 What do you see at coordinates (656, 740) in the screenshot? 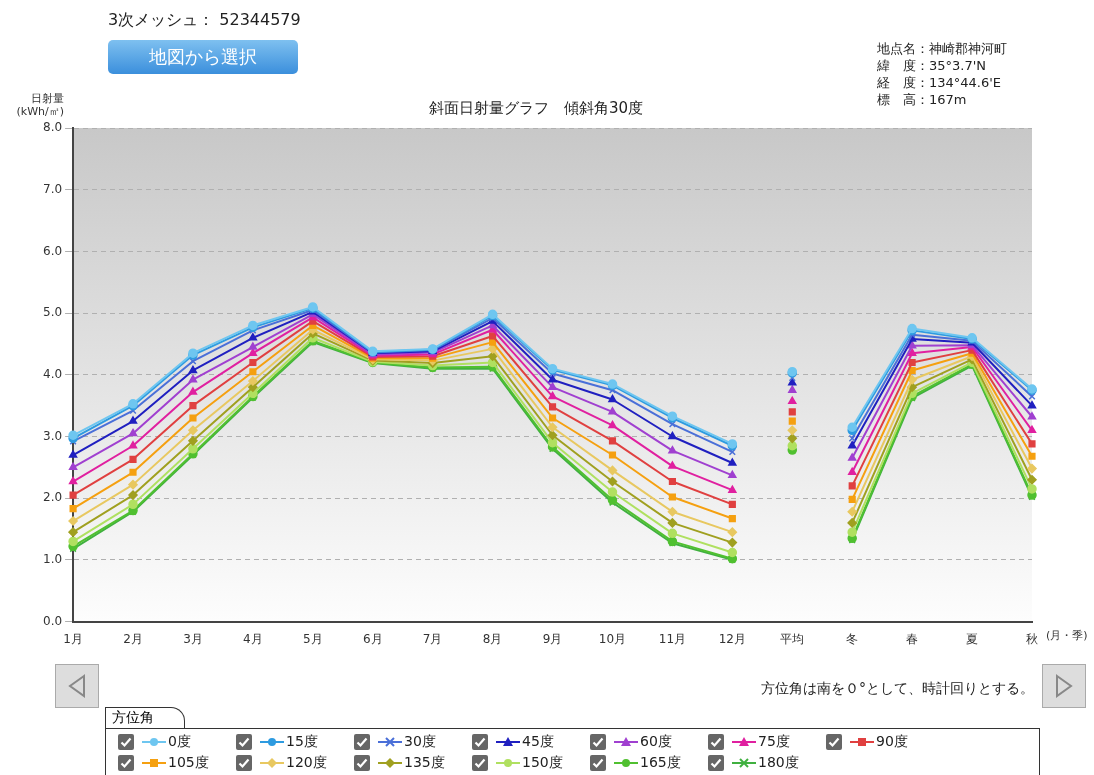
I see `legend-label: 60度` at bounding box center [656, 740].